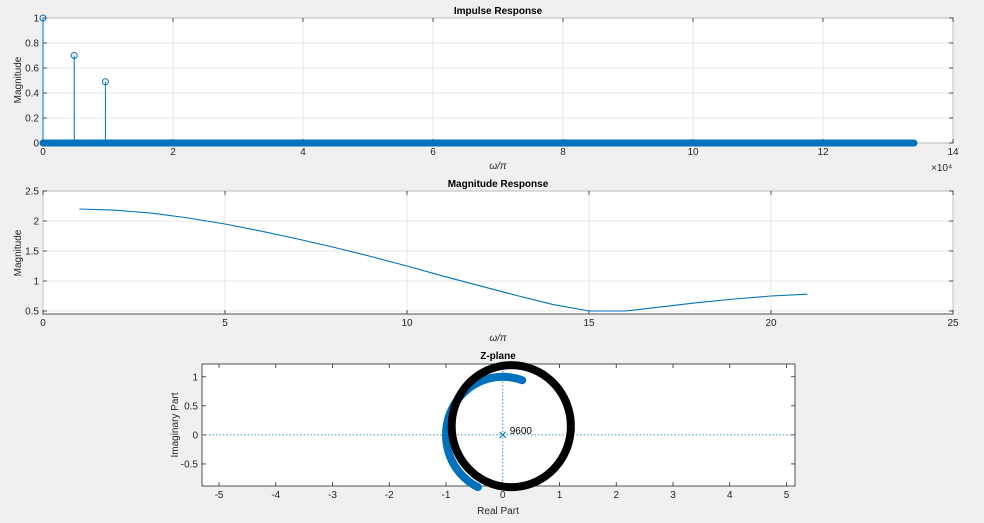 The width and height of the screenshot is (984, 523). I want to click on x-tick-label: -5, so click(219, 495).